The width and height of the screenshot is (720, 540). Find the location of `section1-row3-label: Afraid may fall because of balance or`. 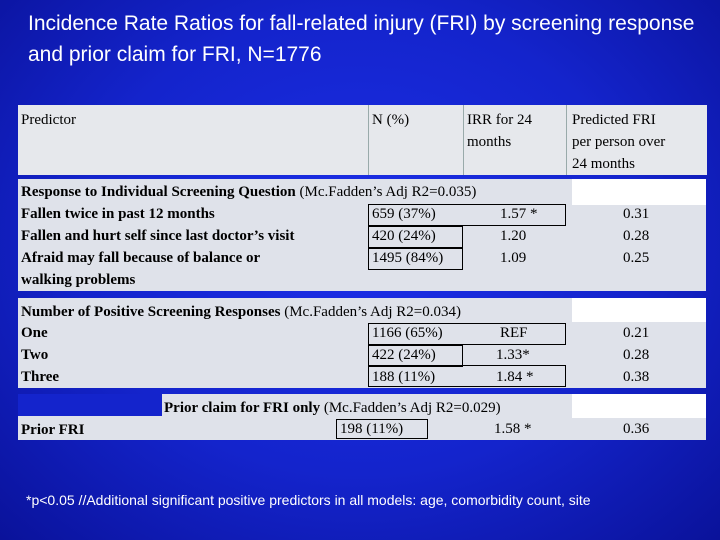

section1-row3-label: Afraid may fall because of balance or is located at coordinates (141, 258).